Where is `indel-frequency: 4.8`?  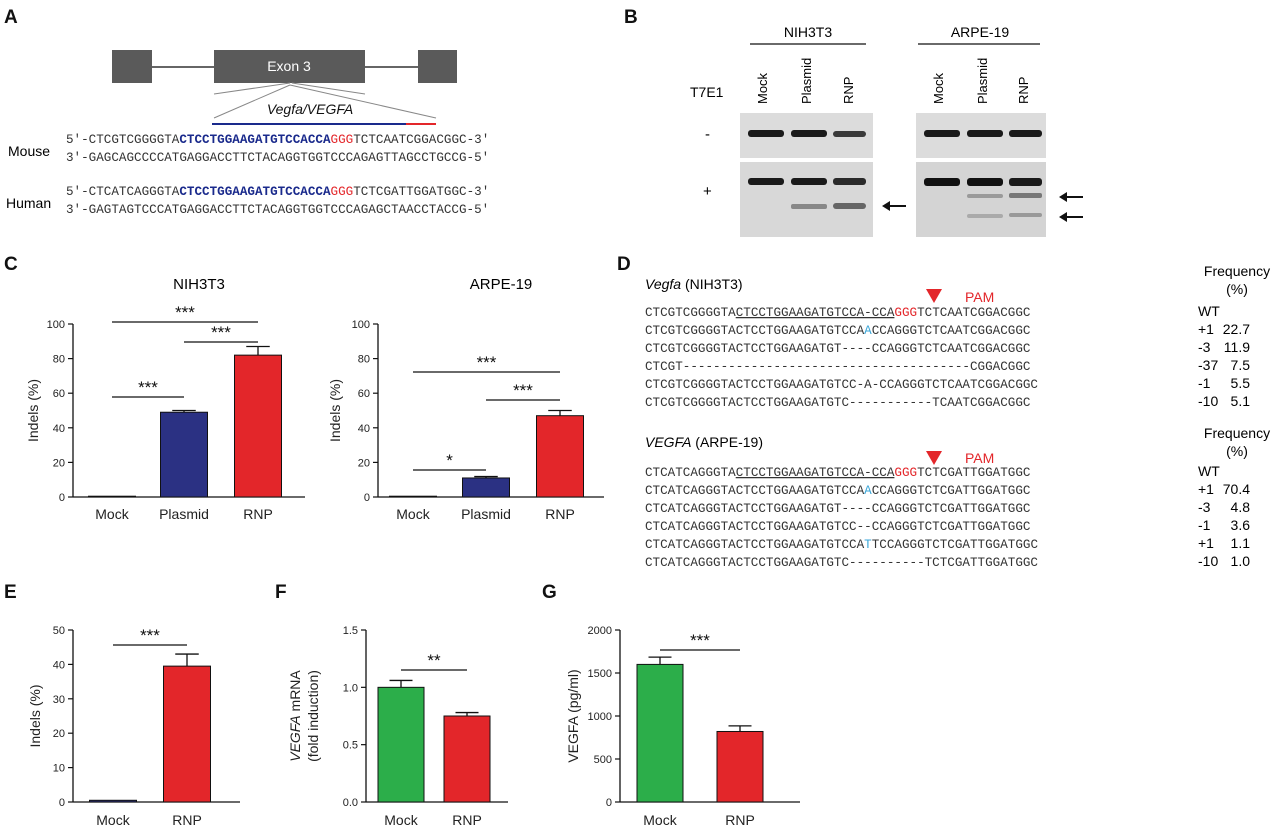
indel-frequency: 4.8 is located at coordinates (1241, 507).